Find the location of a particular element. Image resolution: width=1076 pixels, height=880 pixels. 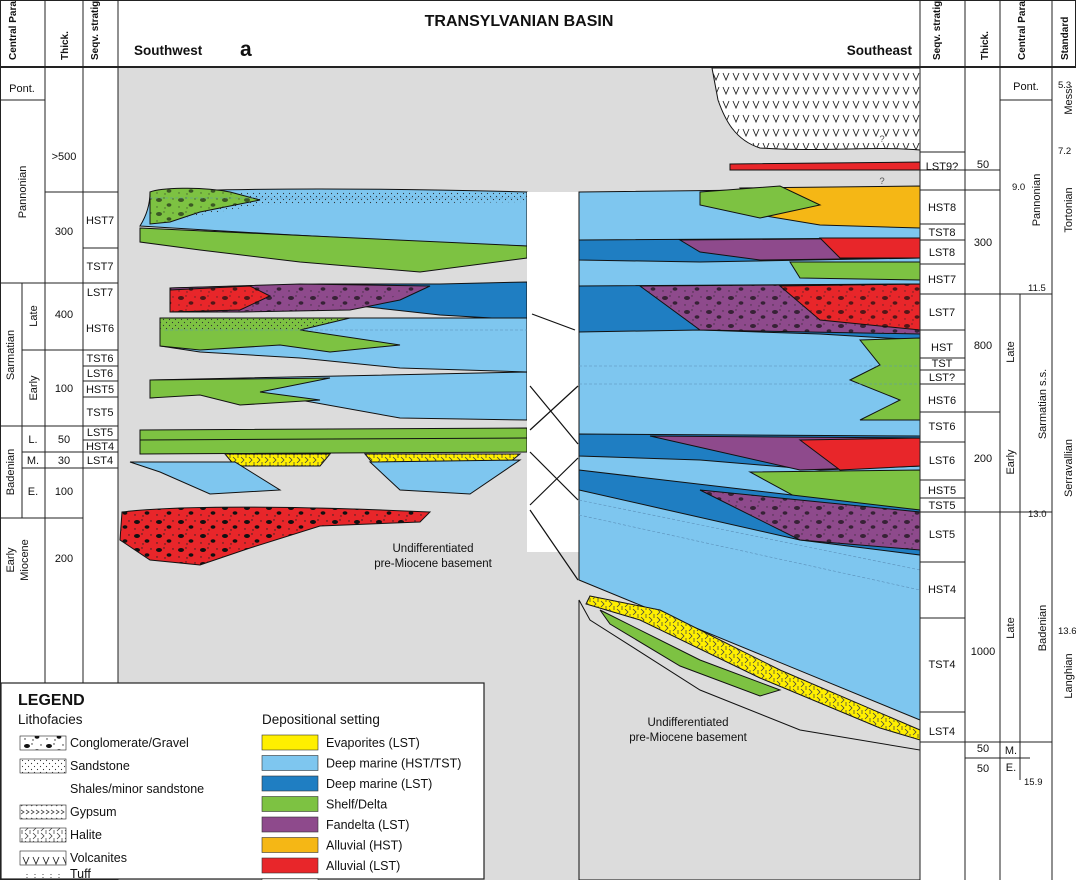

right-thick-50: 50 is located at coordinates (983, 165).